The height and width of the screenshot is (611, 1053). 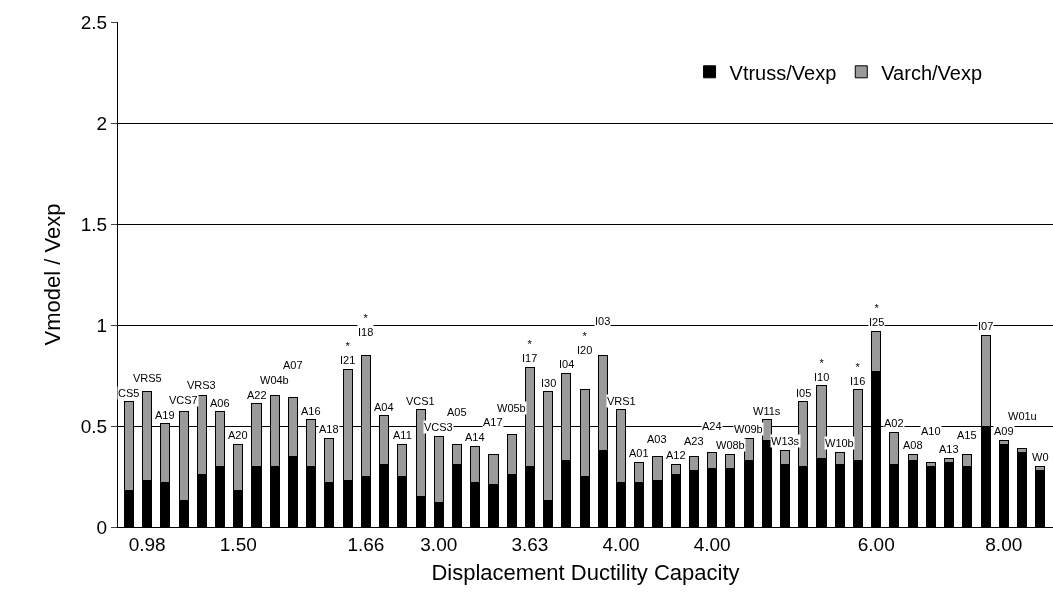 What do you see at coordinates (102, 325) in the screenshot?
I see `y-tick-label: 1` at bounding box center [102, 325].